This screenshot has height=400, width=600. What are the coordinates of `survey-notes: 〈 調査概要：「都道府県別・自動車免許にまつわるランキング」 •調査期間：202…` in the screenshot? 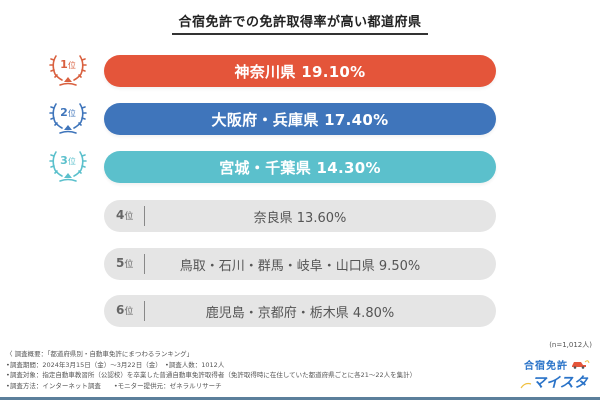 It's located at (211, 370).